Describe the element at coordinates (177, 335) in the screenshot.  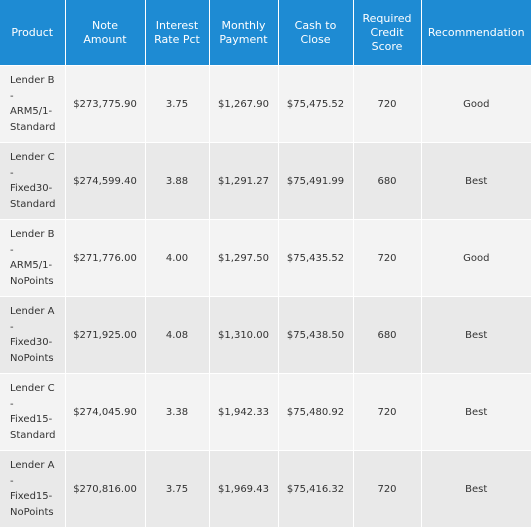
I see `interest-rate-cell: 4.08` at that location.